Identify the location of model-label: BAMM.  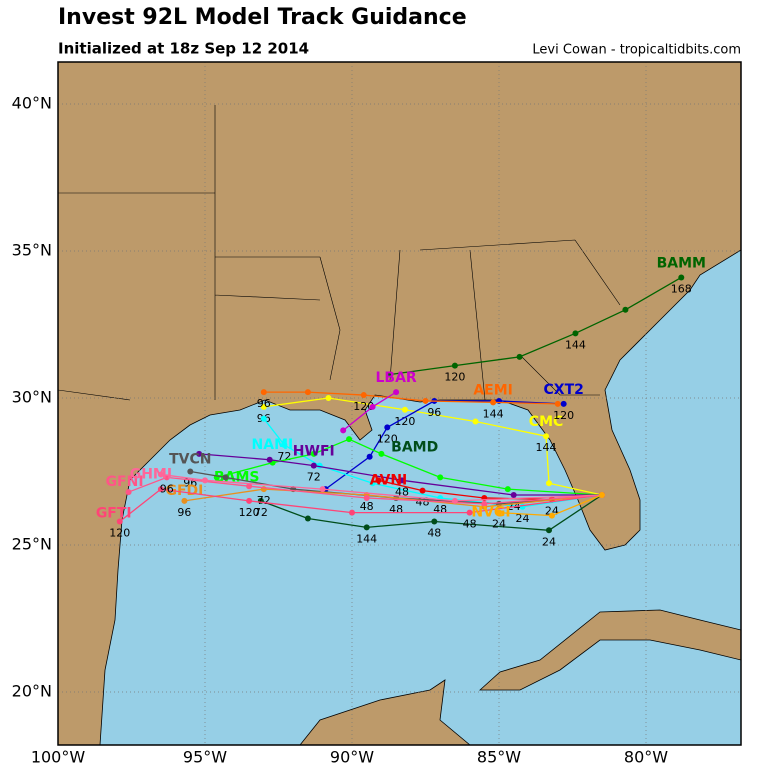
(681, 263).